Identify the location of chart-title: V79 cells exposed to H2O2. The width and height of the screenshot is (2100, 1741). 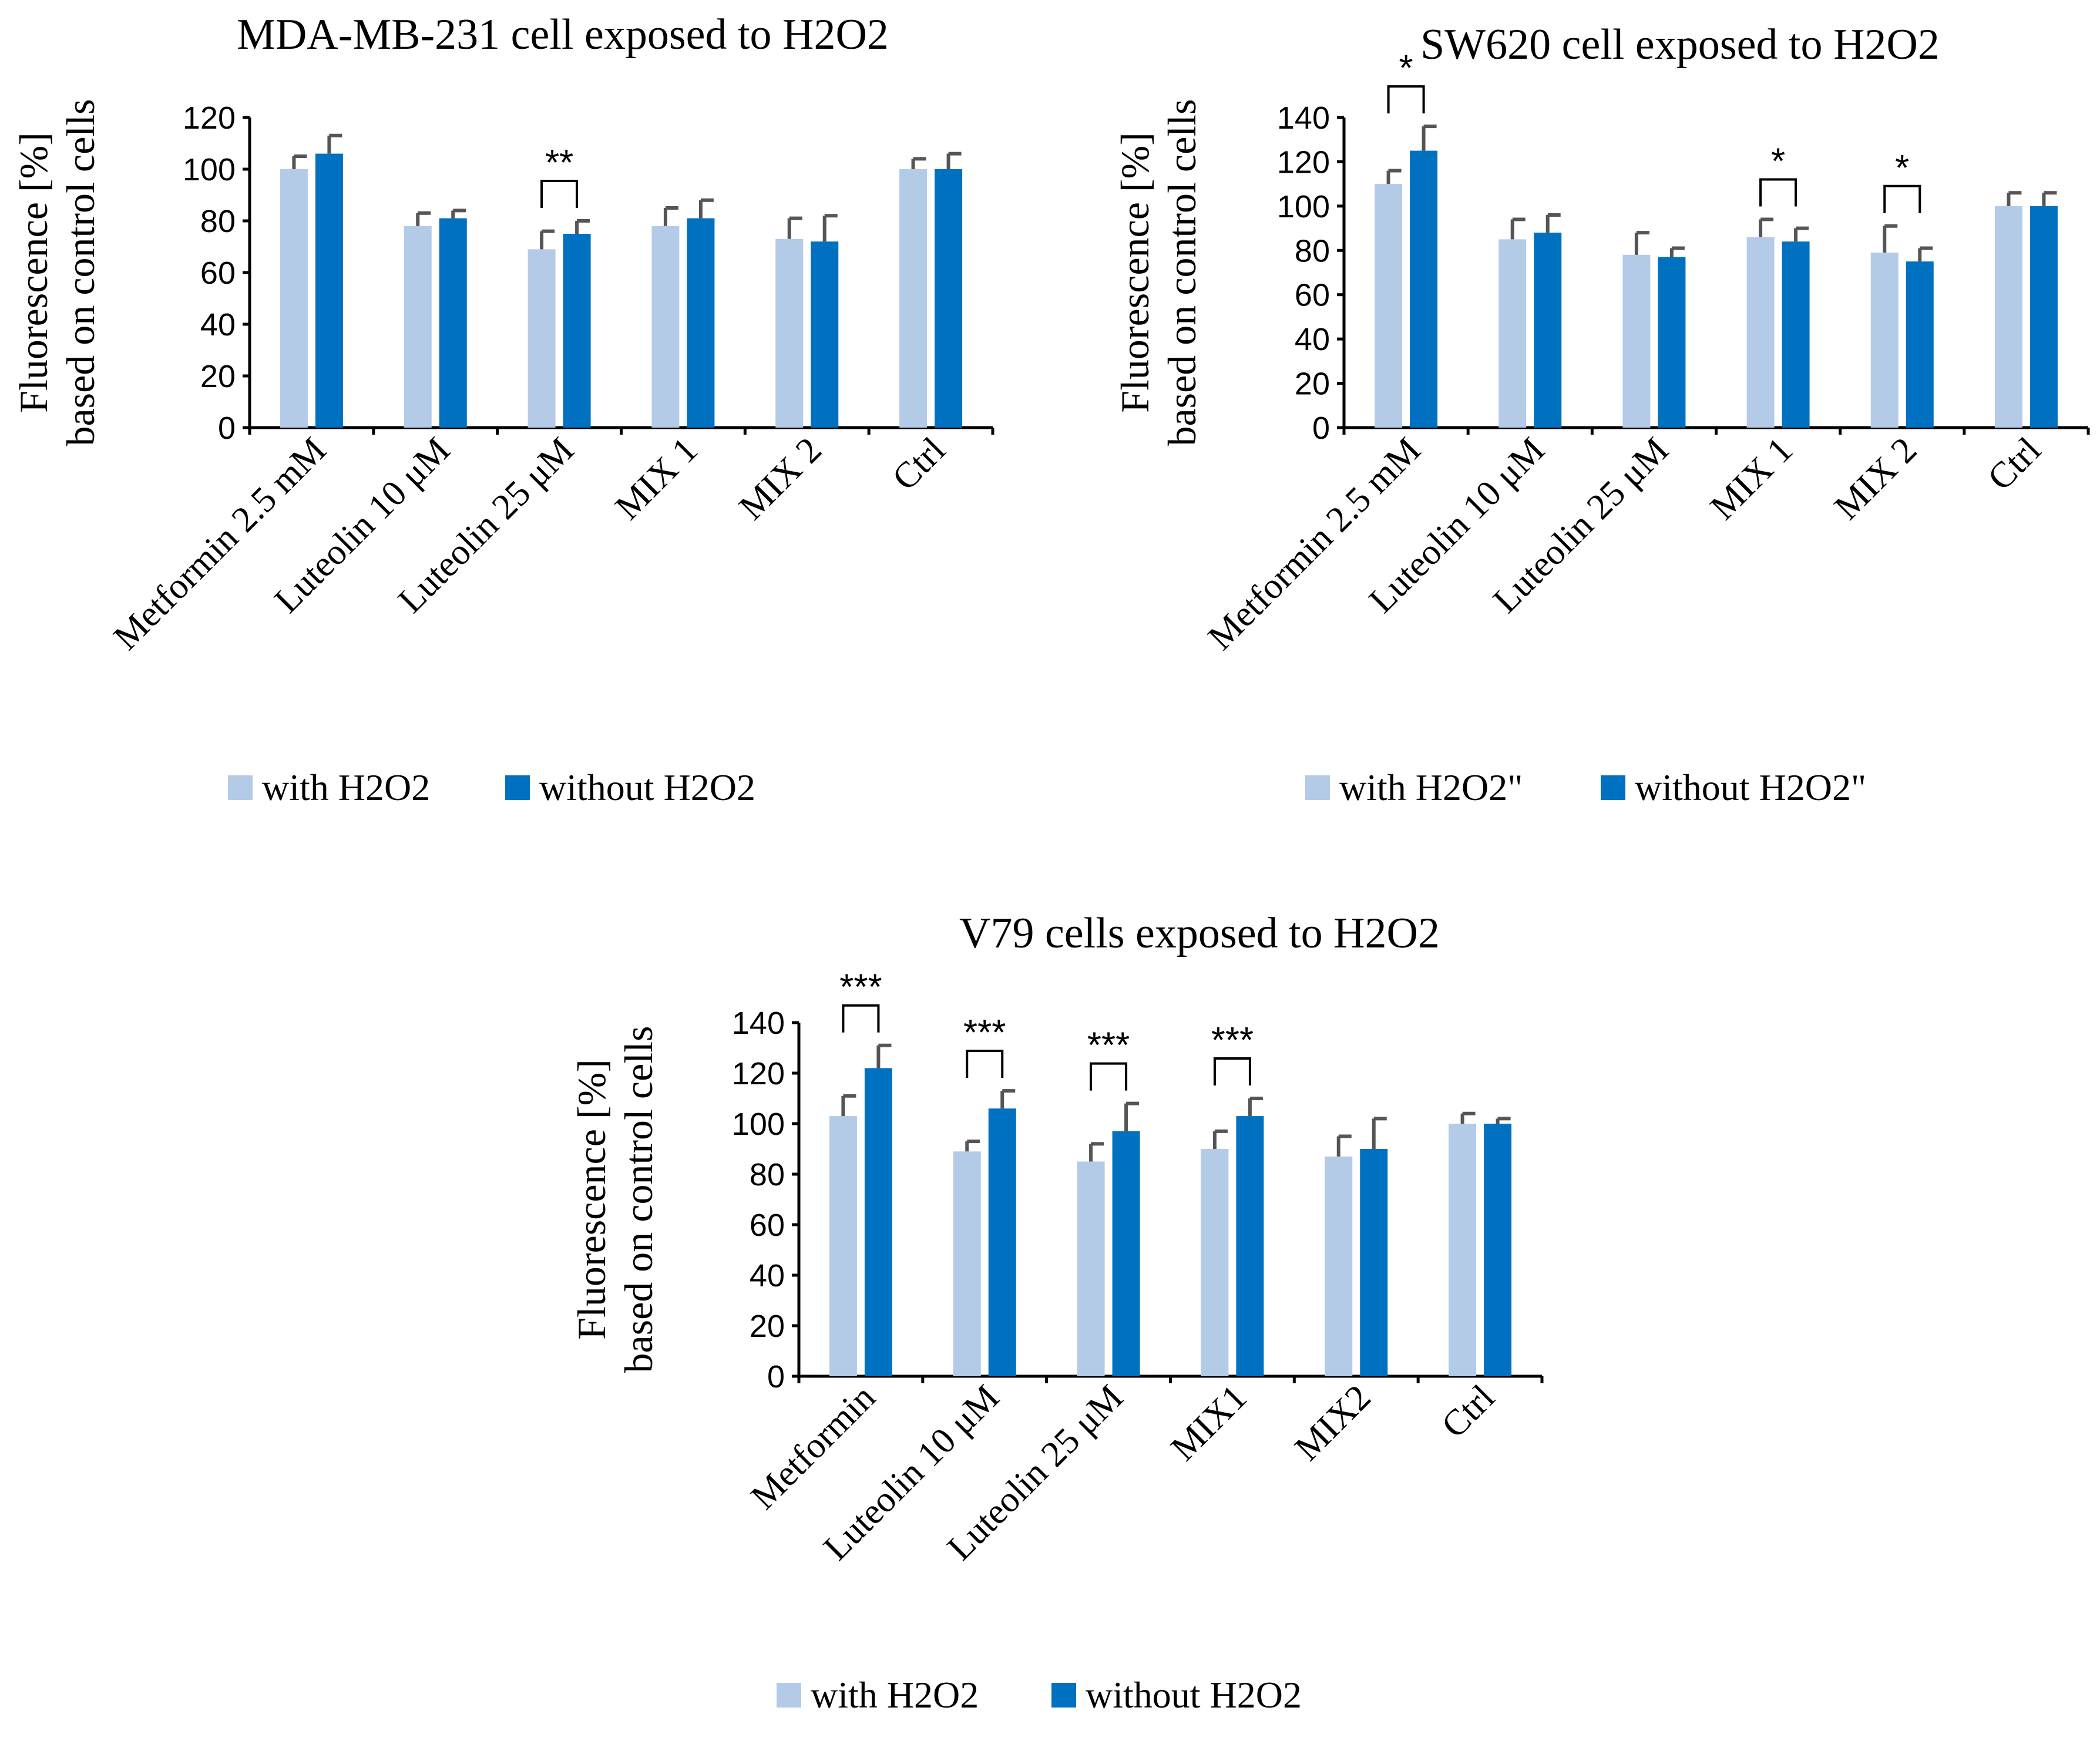
(1199, 933).